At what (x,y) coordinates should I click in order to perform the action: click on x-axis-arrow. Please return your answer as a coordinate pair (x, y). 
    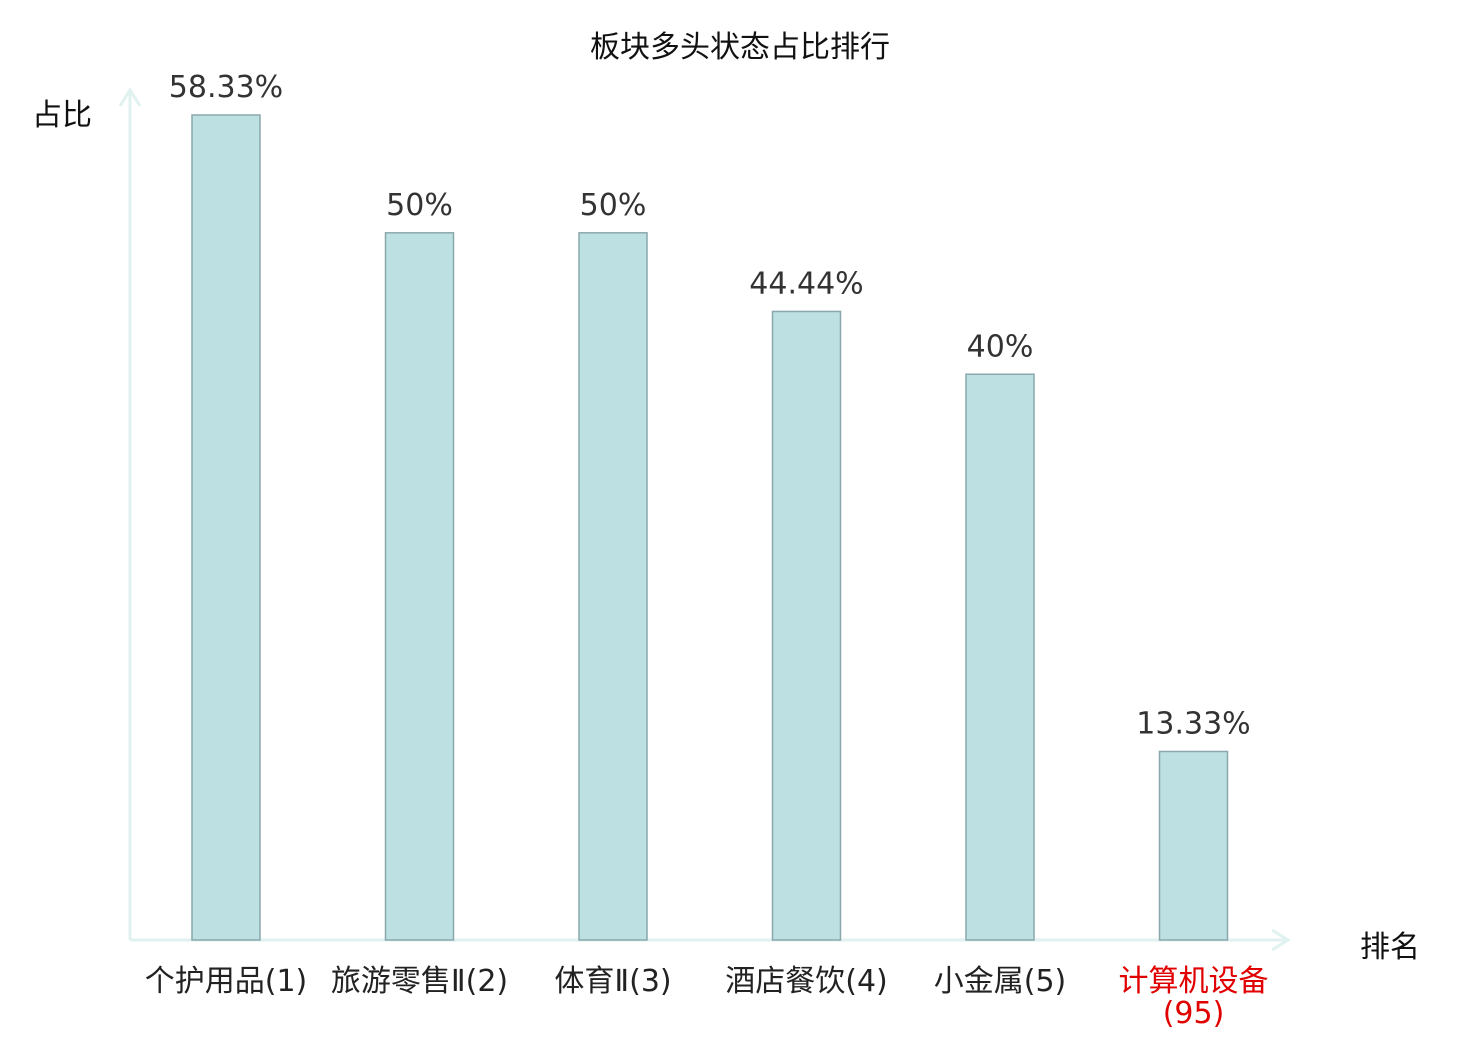
    Looking at the image, I should click on (1281, 940).